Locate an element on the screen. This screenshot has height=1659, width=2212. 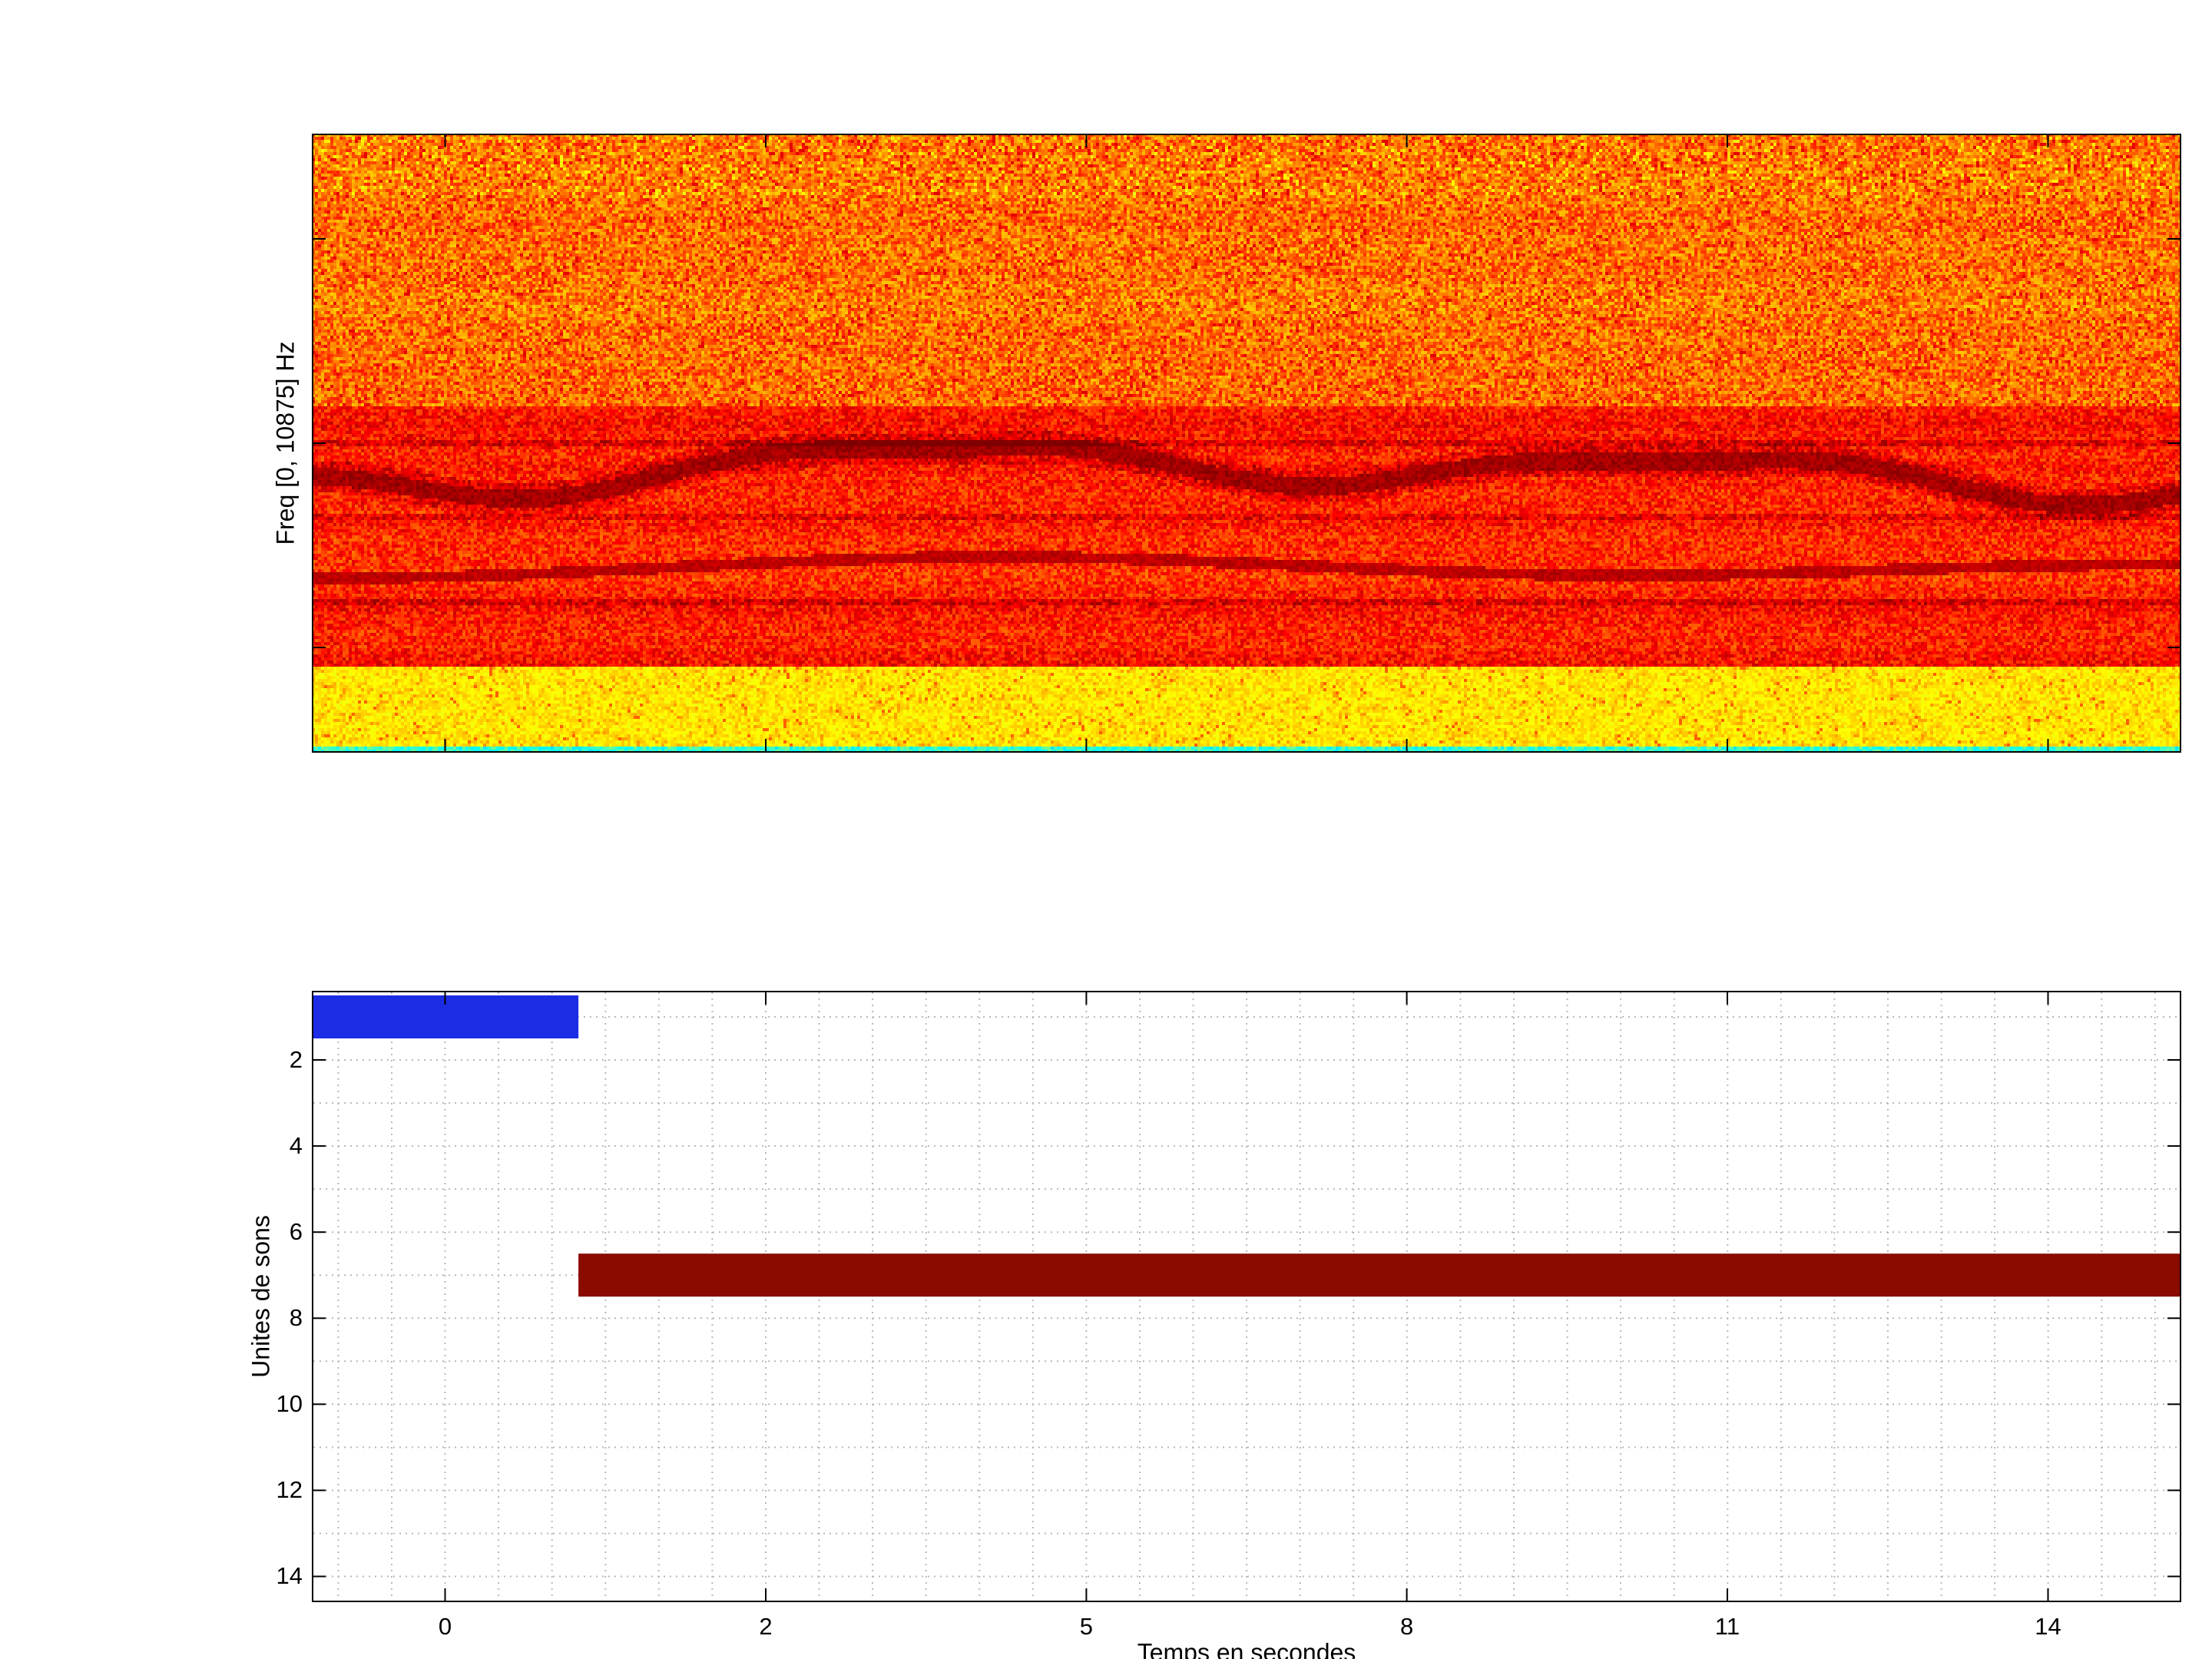
y-tick-label: 2 is located at coordinates (296, 1060).